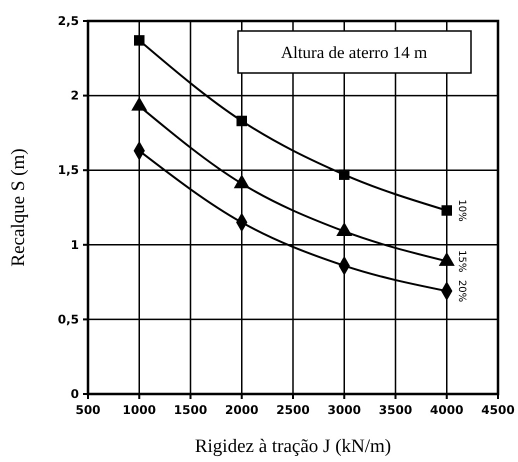 This screenshot has height=462, width=518. What do you see at coordinates (74, 95) in the screenshot?
I see `y-tick-label: 2` at bounding box center [74, 95].